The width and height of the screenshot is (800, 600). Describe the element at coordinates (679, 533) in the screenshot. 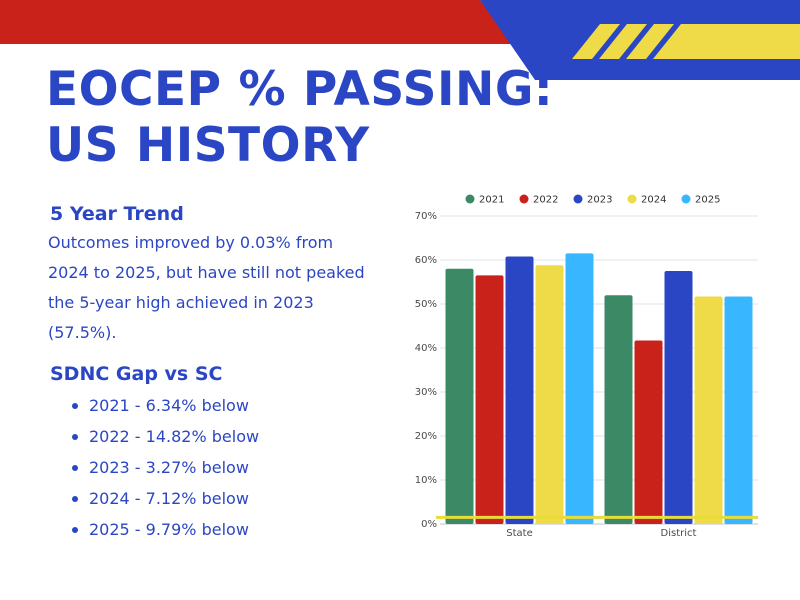

I see `x-tick-label: District` at that location.